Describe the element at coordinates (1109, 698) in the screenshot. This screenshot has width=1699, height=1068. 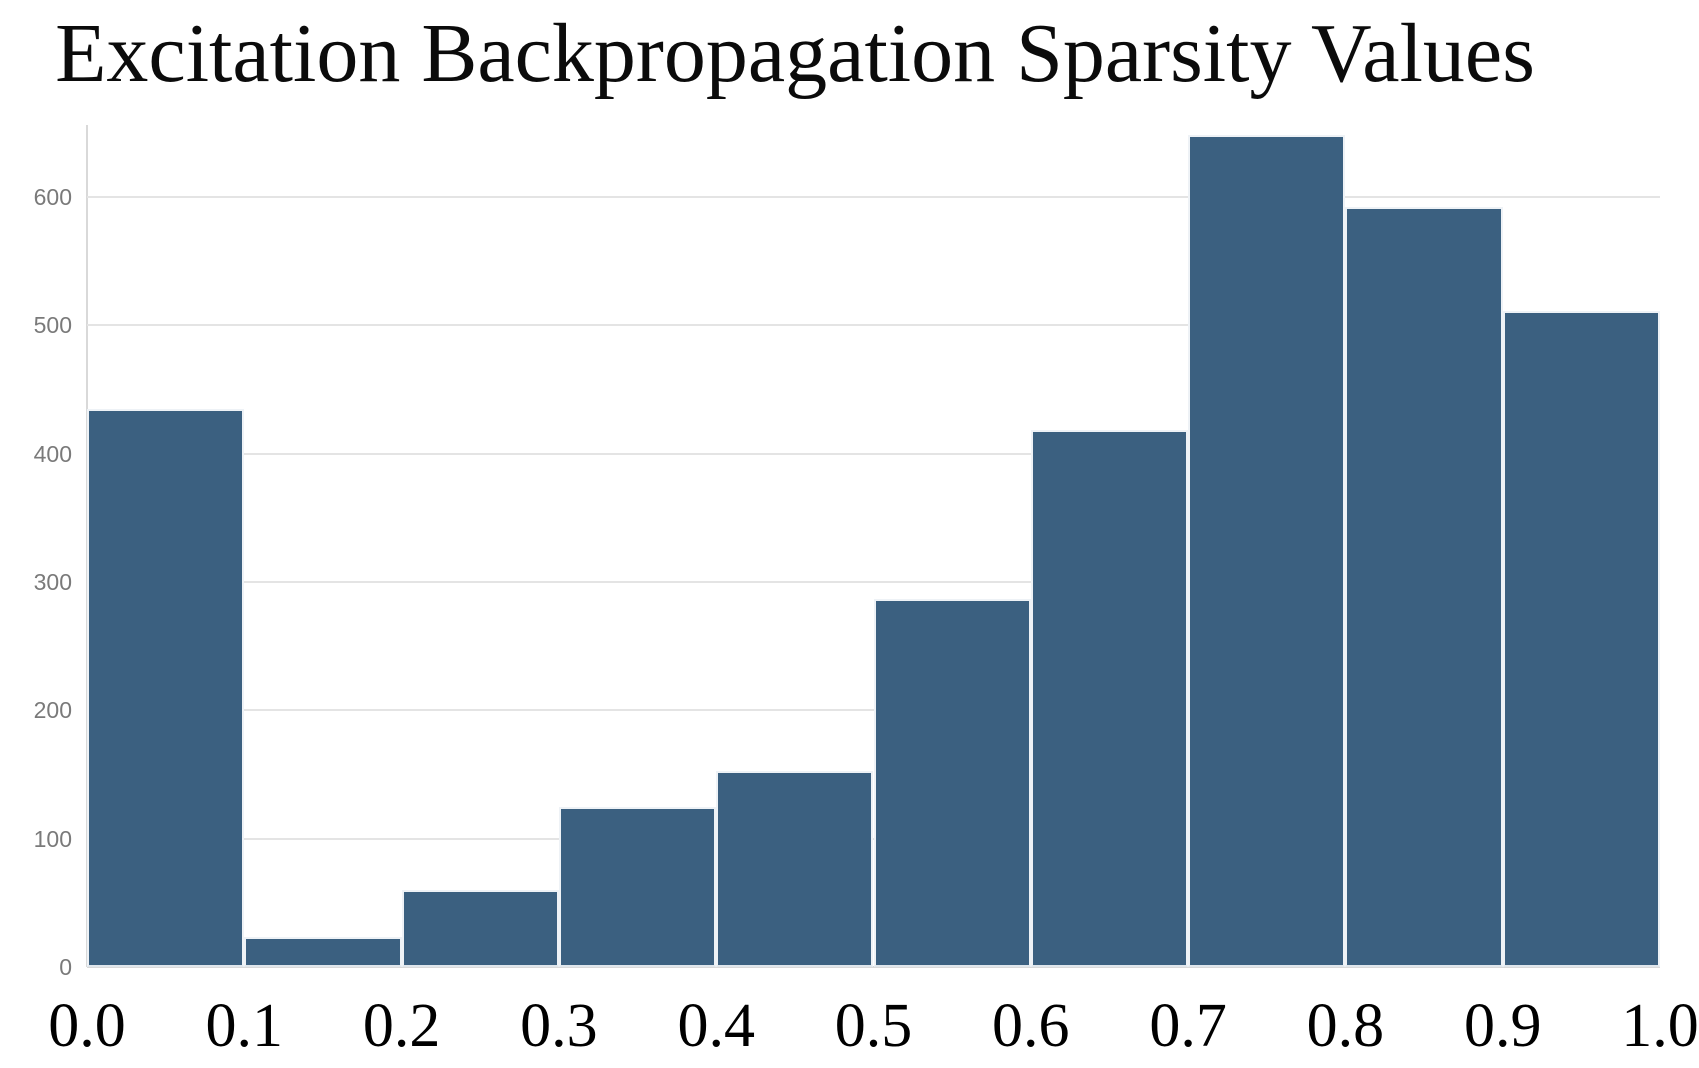
I see `histogram-bar-0.6-0.7` at that location.